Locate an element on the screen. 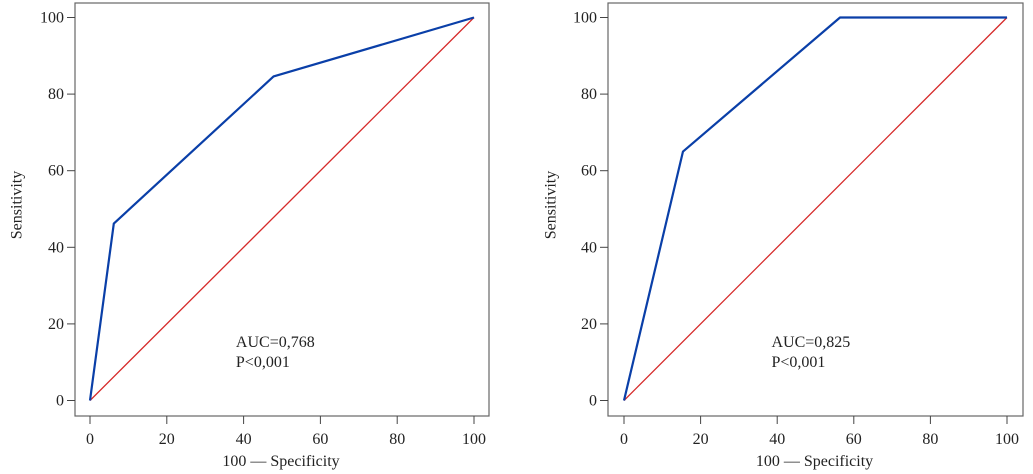 The height and width of the screenshot is (474, 1033). auc-annotation: AUC=0,825 is located at coordinates (810, 342).